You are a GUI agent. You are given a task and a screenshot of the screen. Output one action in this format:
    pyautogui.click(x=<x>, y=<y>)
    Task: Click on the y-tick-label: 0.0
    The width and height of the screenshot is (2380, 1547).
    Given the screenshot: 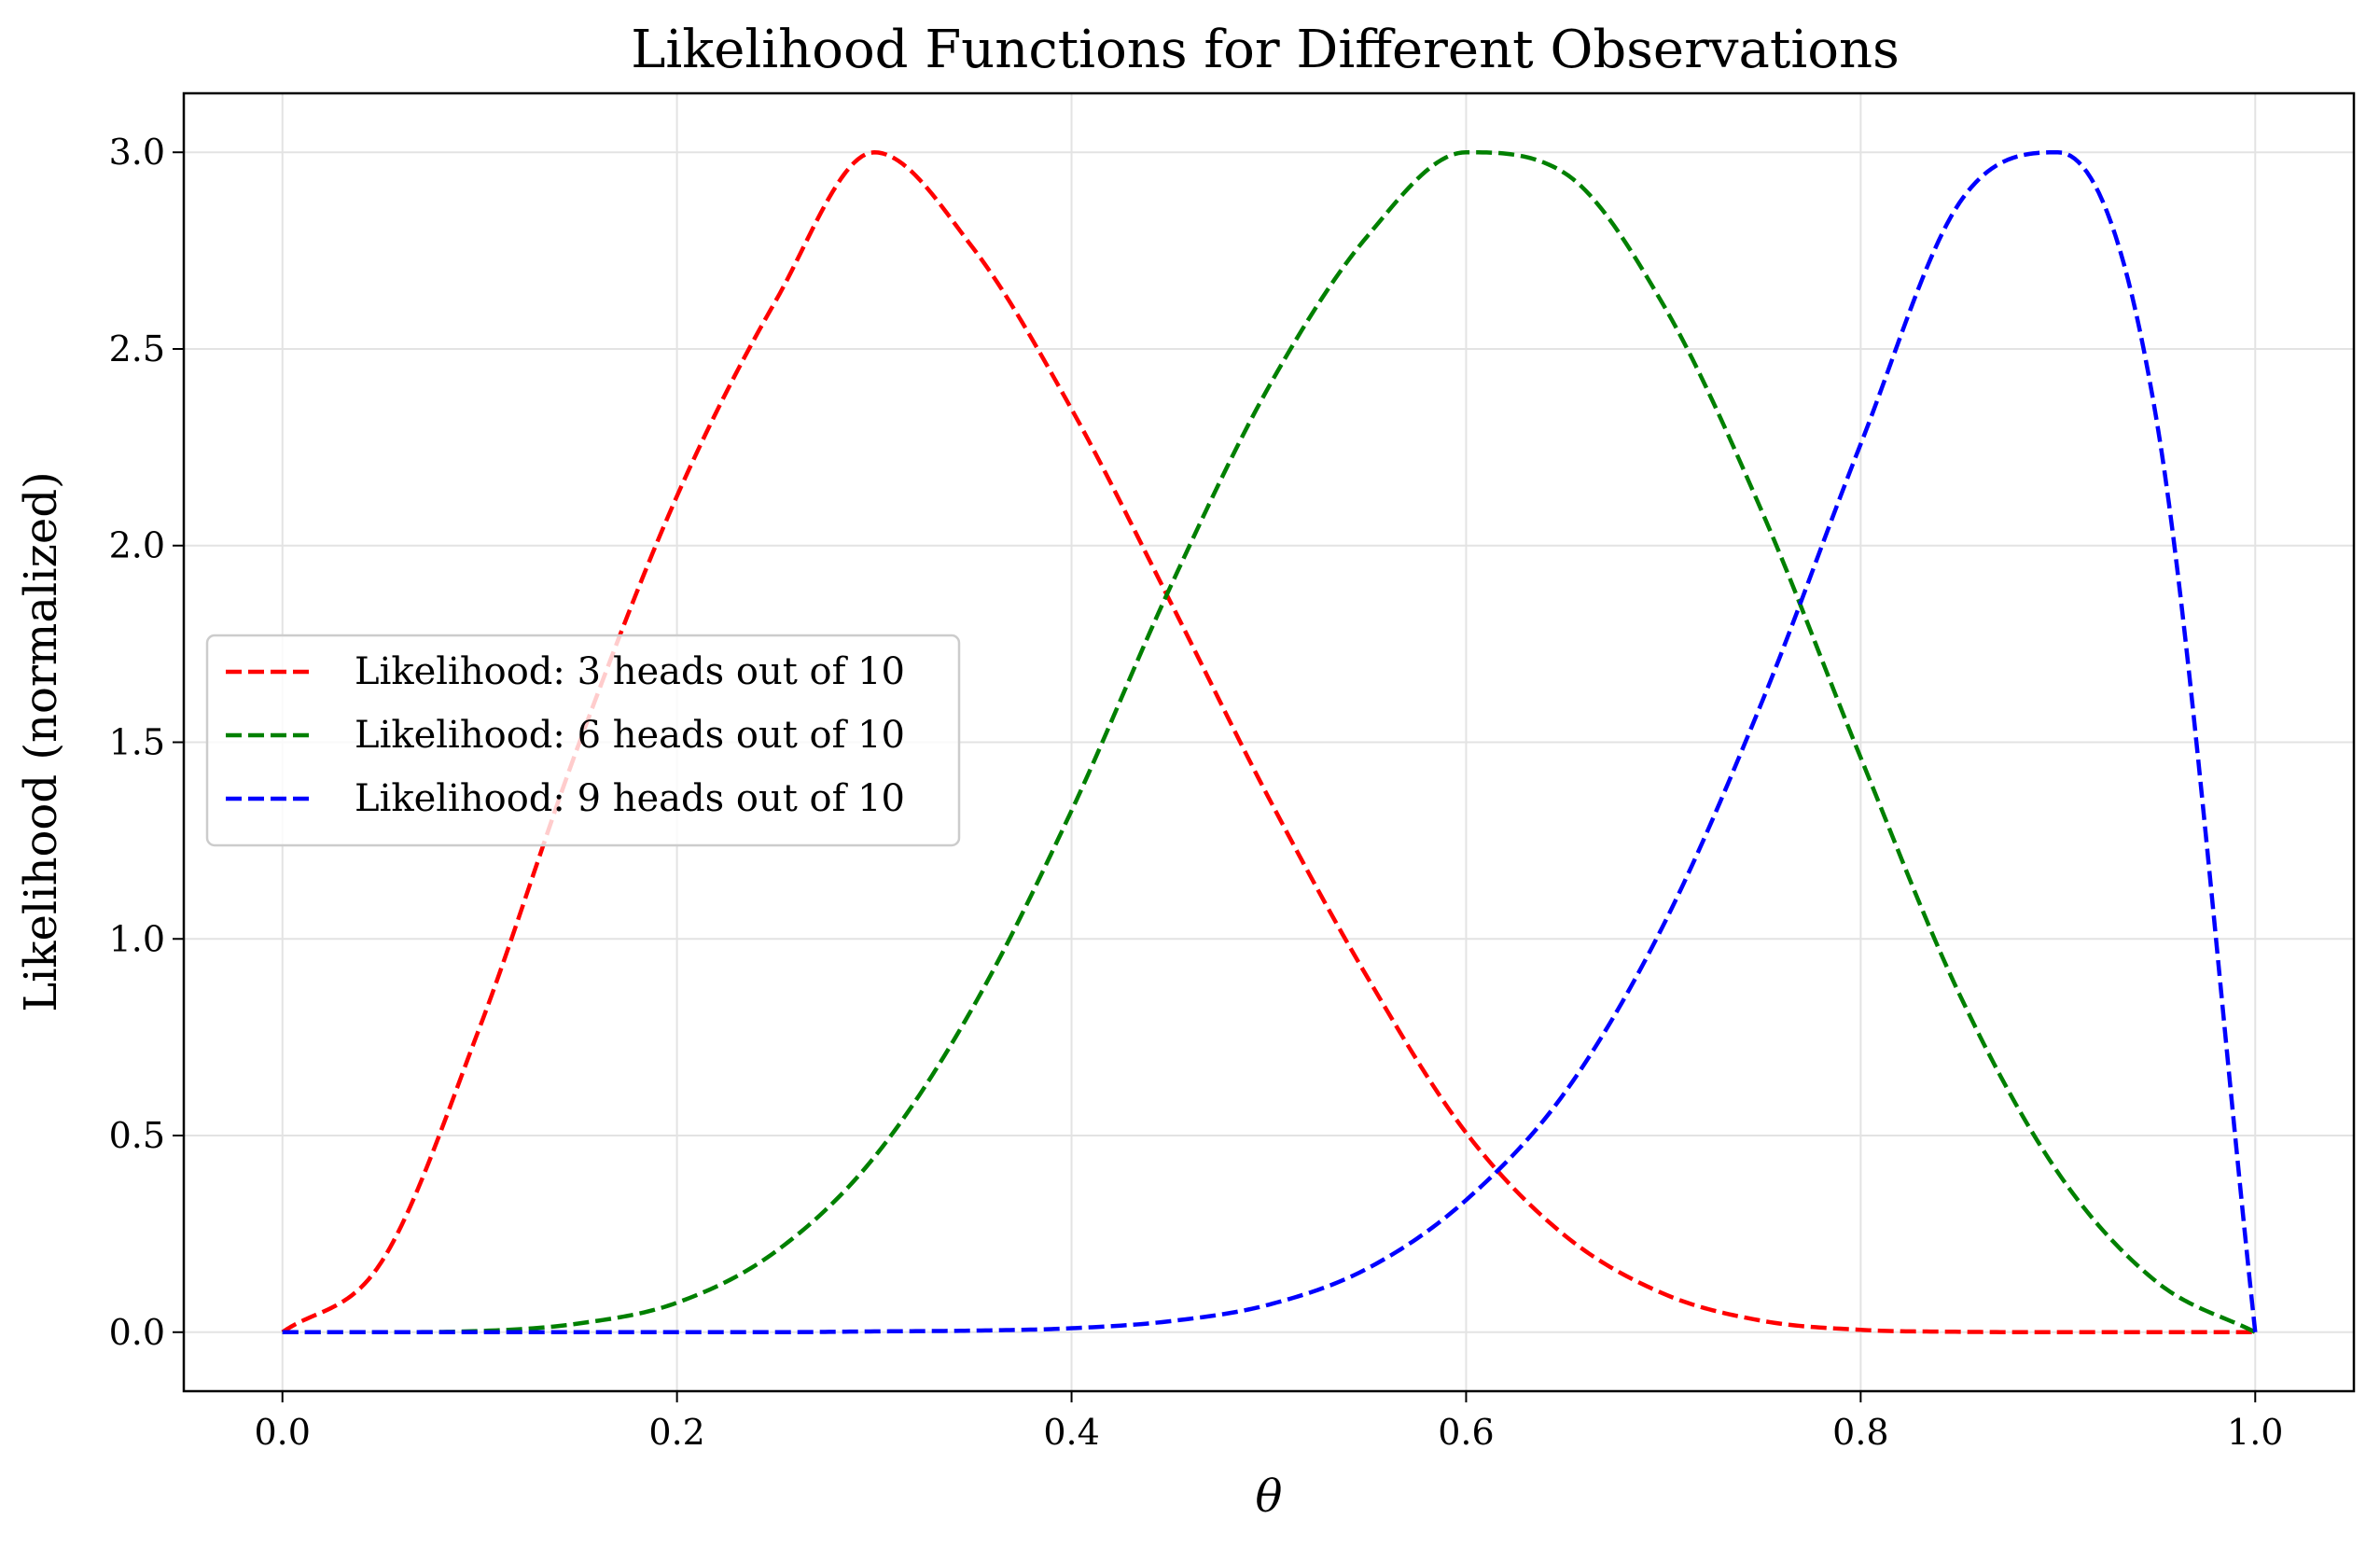 What is the action you would take?
    pyautogui.click(x=137, y=1332)
    